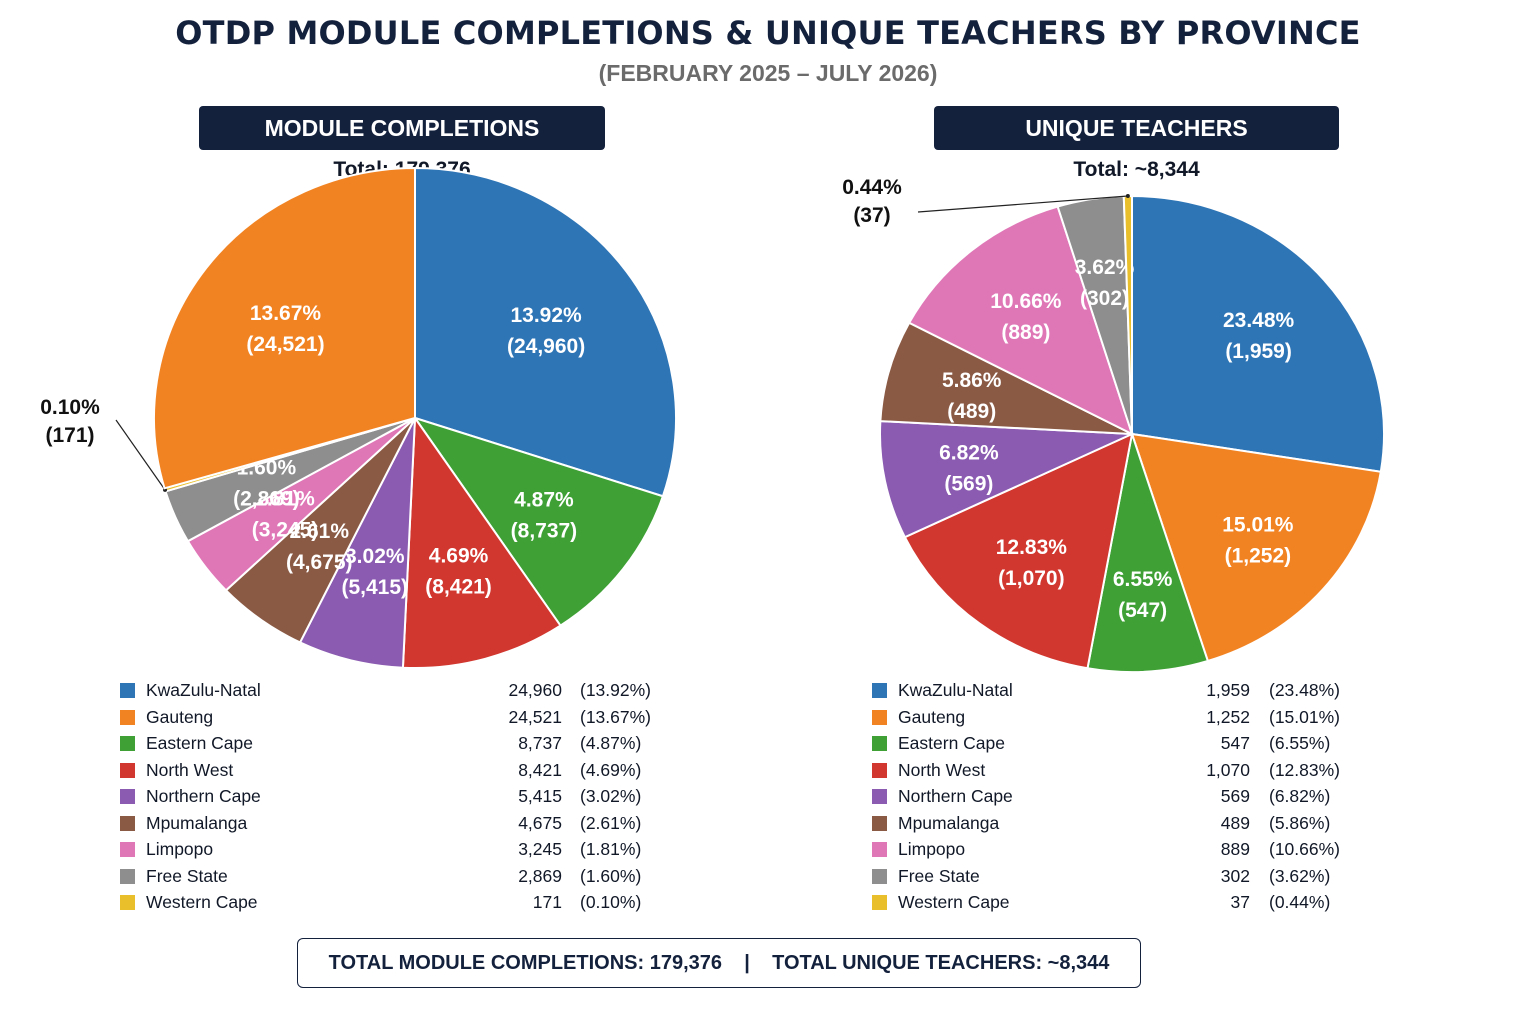 This screenshot has height=1024, width=1536. Describe the element at coordinates (768, 73) in the screenshot. I see `page-subtitle: (FEBRUARY 2025 – JULY 2026)` at that location.